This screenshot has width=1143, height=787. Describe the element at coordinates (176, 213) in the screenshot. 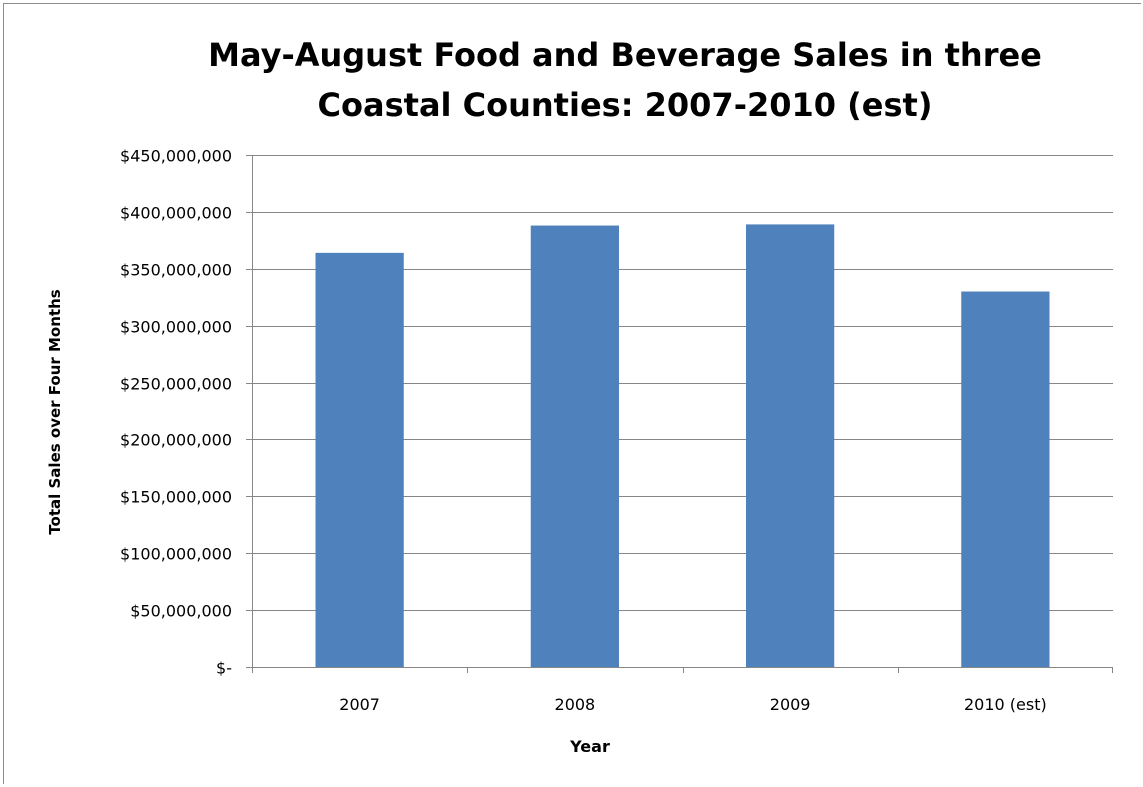

I see `y-tick-label: $400,000,000` at that location.